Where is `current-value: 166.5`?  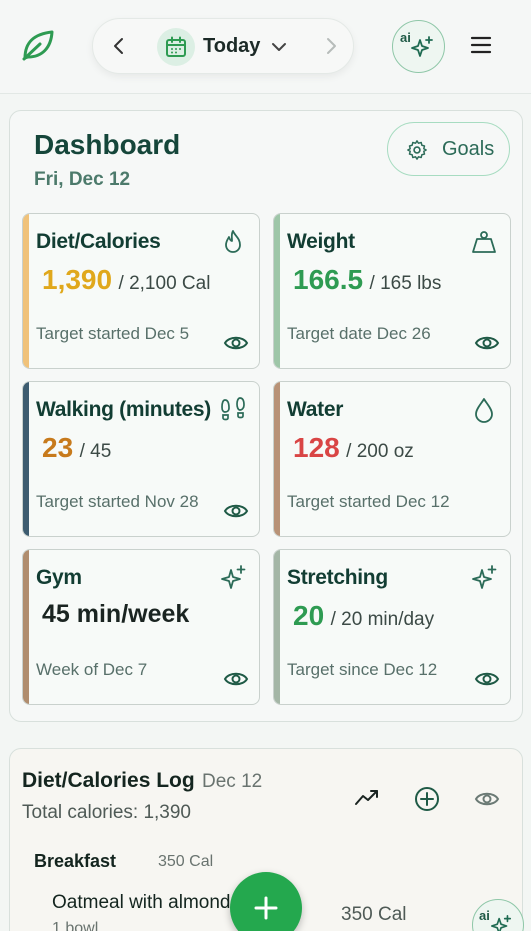
current-value: 166.5 is located at coordinates (328, 279).